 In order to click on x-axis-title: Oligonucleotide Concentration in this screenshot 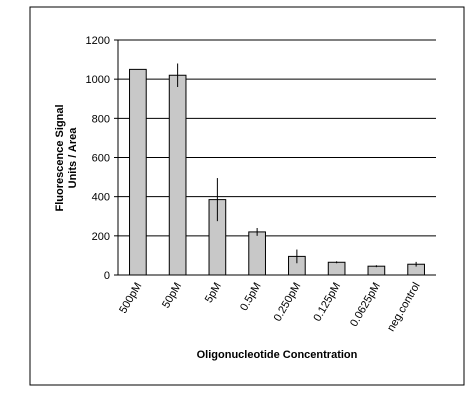, I will do `click(277, 355)`.